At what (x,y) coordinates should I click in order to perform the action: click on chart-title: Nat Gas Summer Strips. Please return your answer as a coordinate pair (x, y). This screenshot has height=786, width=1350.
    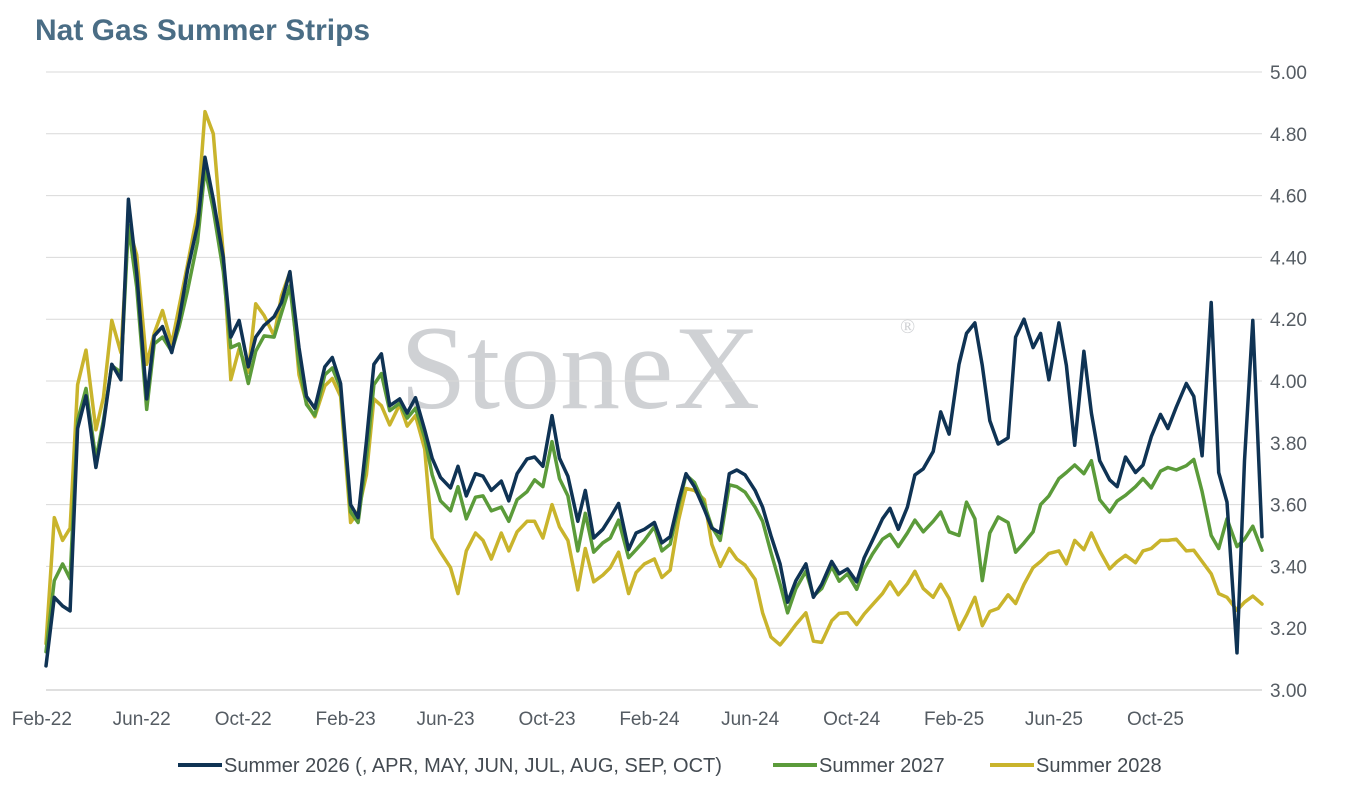
    Looking at the image, I should click on (203, 30).